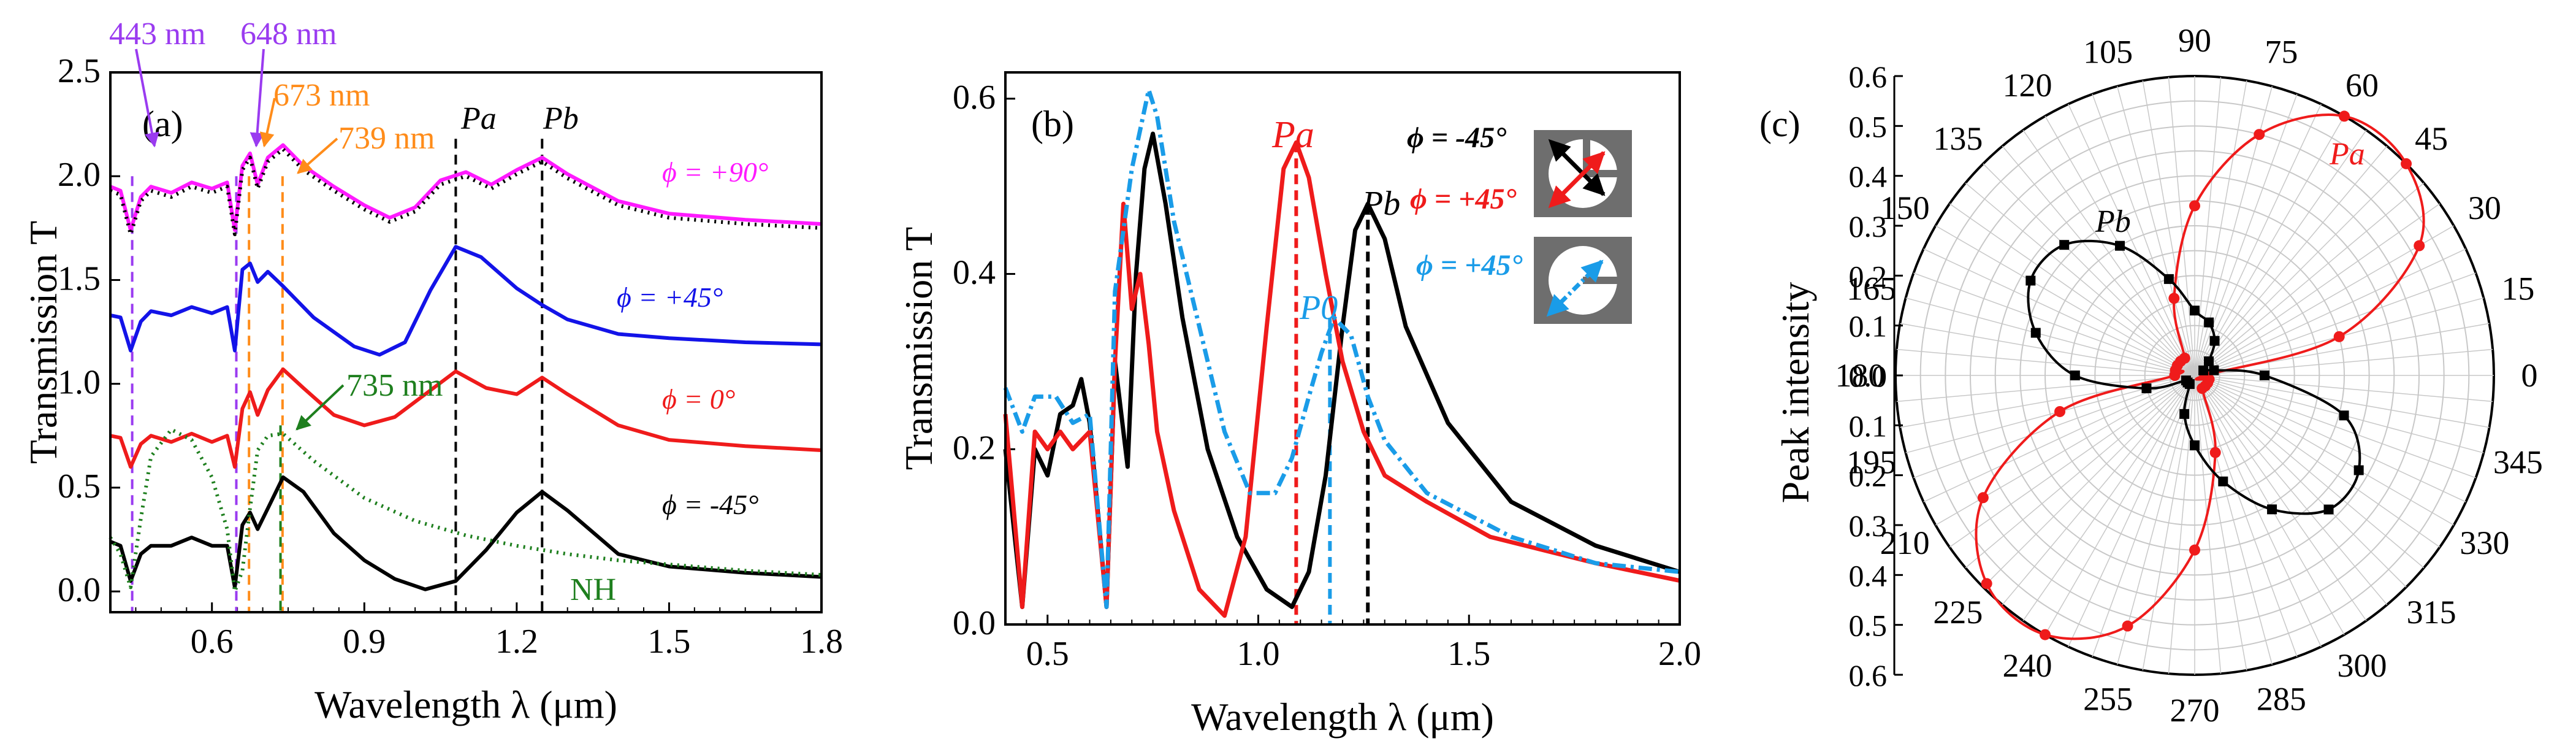 The height and width of the screenshot is (749, 2576). What do you see at coordinates (79, 486) in the screenshot?
I see `y-tick-label: 0.5` at bounding box center [79, 486].